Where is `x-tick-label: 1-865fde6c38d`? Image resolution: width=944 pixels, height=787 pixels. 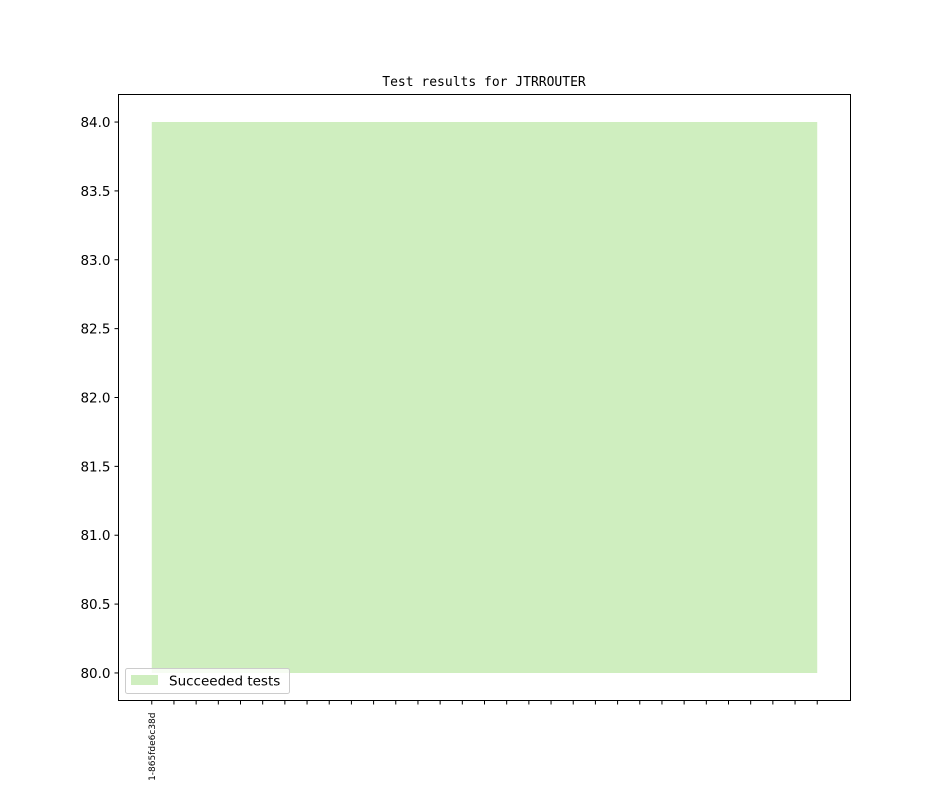
x-tick-label: 1-865fde6c38d is located at coordinates (153, 747).